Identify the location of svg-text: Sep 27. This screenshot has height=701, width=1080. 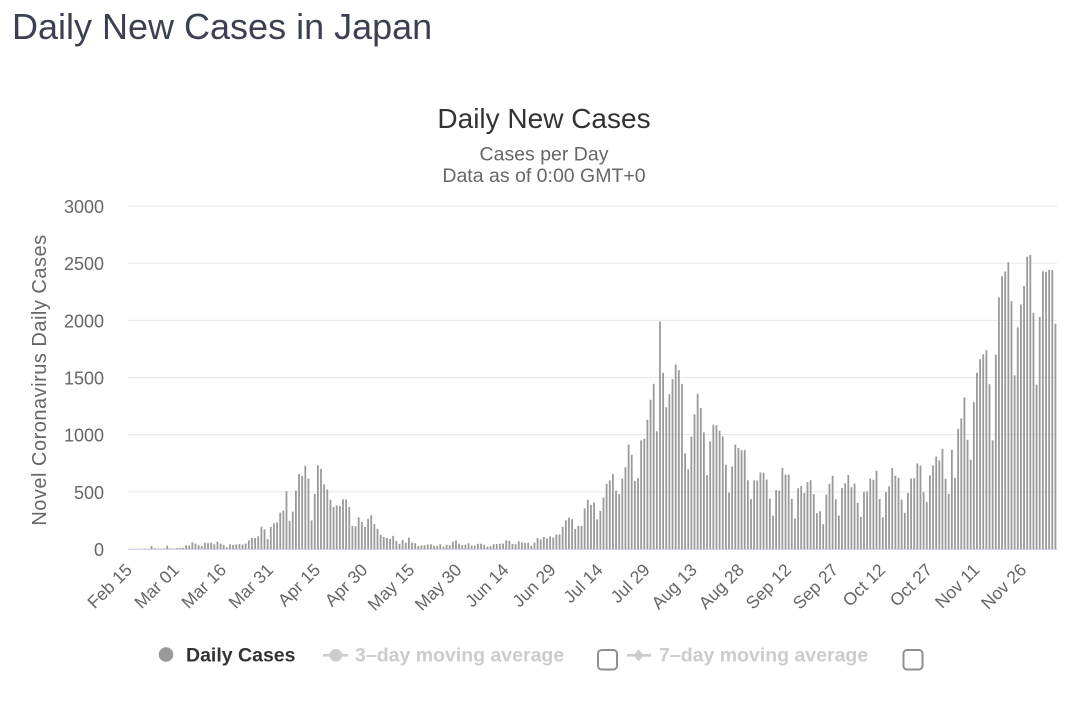
(815, 586).